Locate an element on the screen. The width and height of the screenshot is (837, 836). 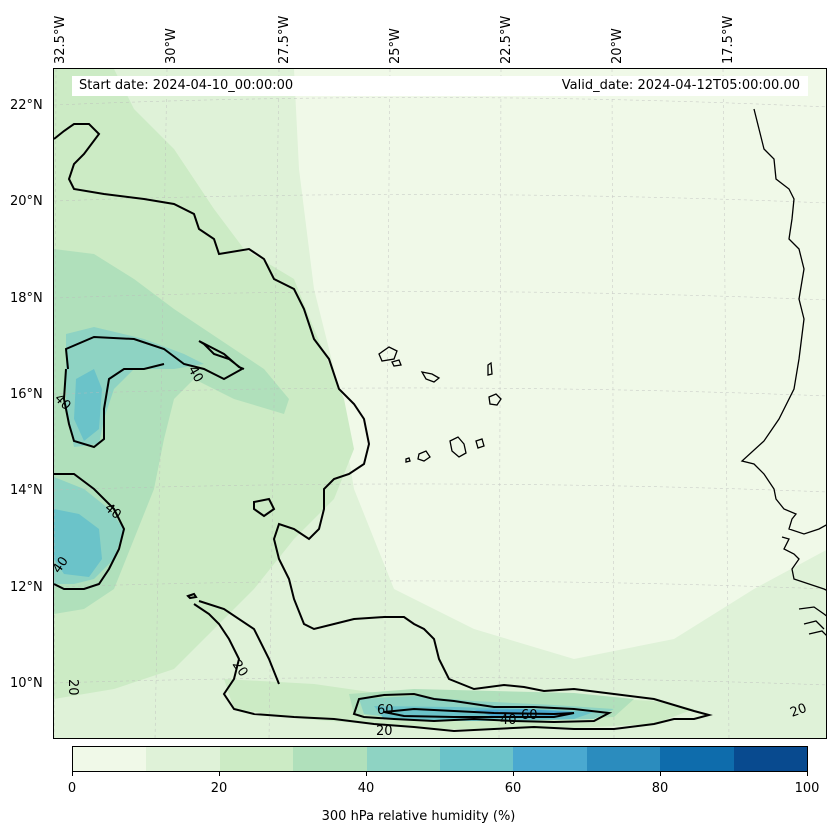
humidity-fill-50-60-b is located at coordinates (78, 543).